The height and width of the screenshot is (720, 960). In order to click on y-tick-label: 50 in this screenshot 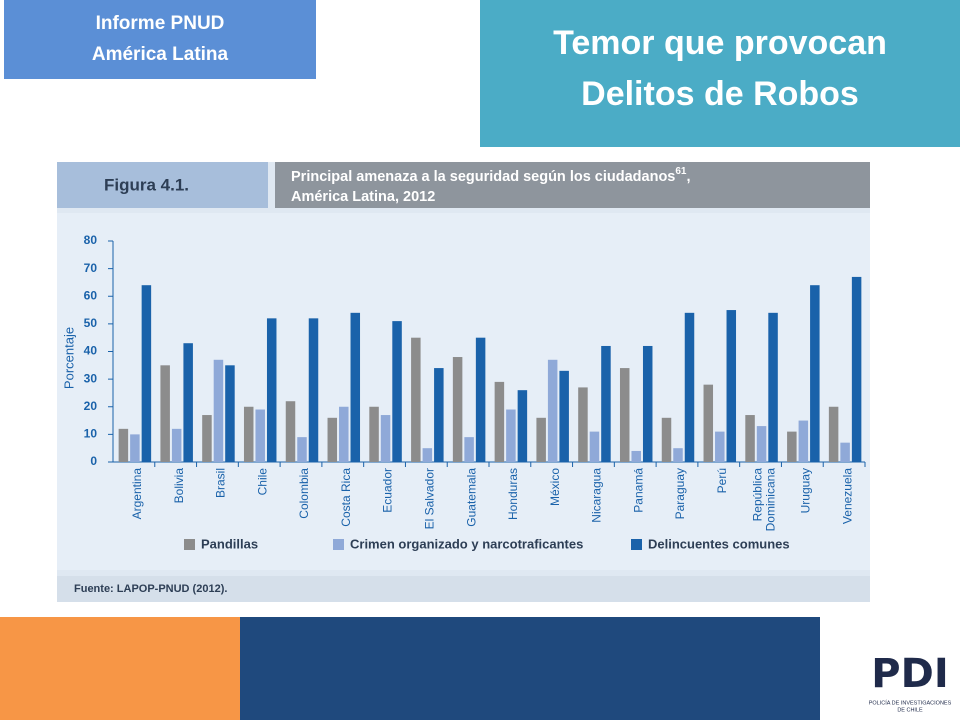, I will do `click(91, 323)`.